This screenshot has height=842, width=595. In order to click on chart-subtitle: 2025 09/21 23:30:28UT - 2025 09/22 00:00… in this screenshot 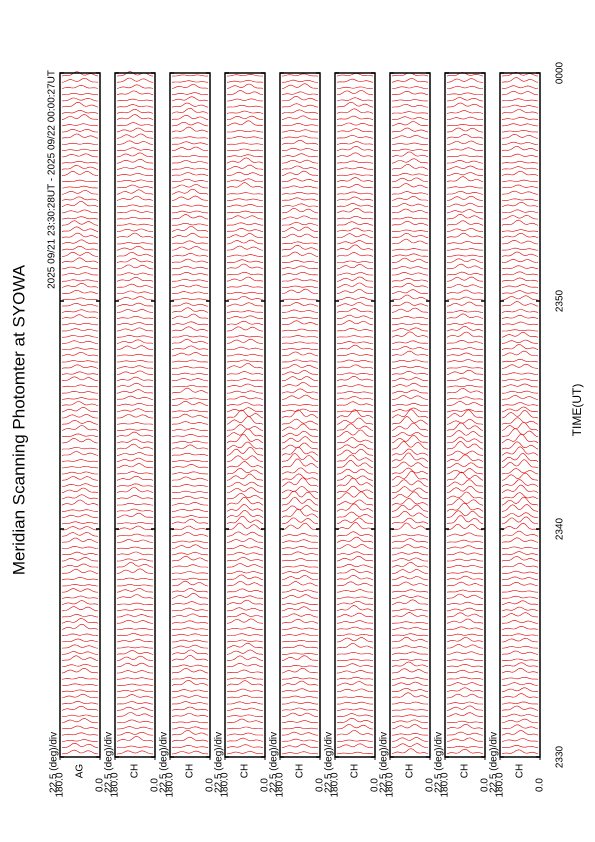, I will do `click(52, 179)`.